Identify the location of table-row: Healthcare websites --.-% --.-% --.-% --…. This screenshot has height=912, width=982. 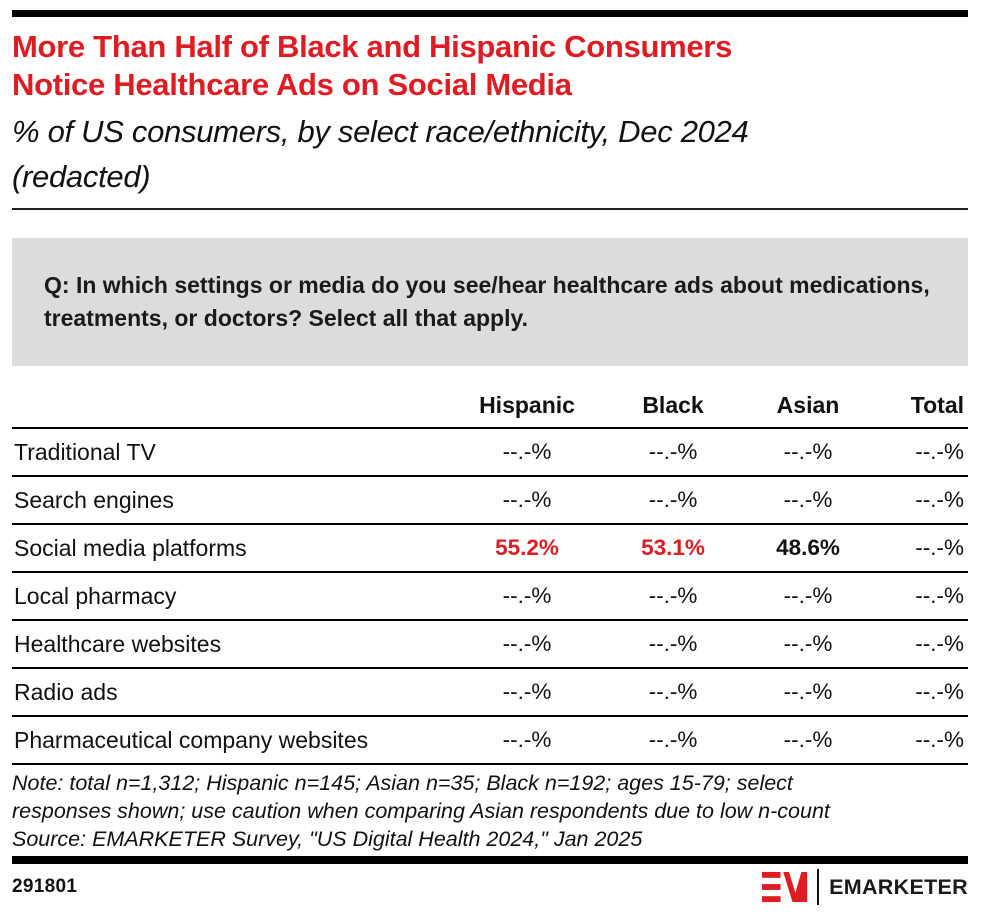
(490, 643).